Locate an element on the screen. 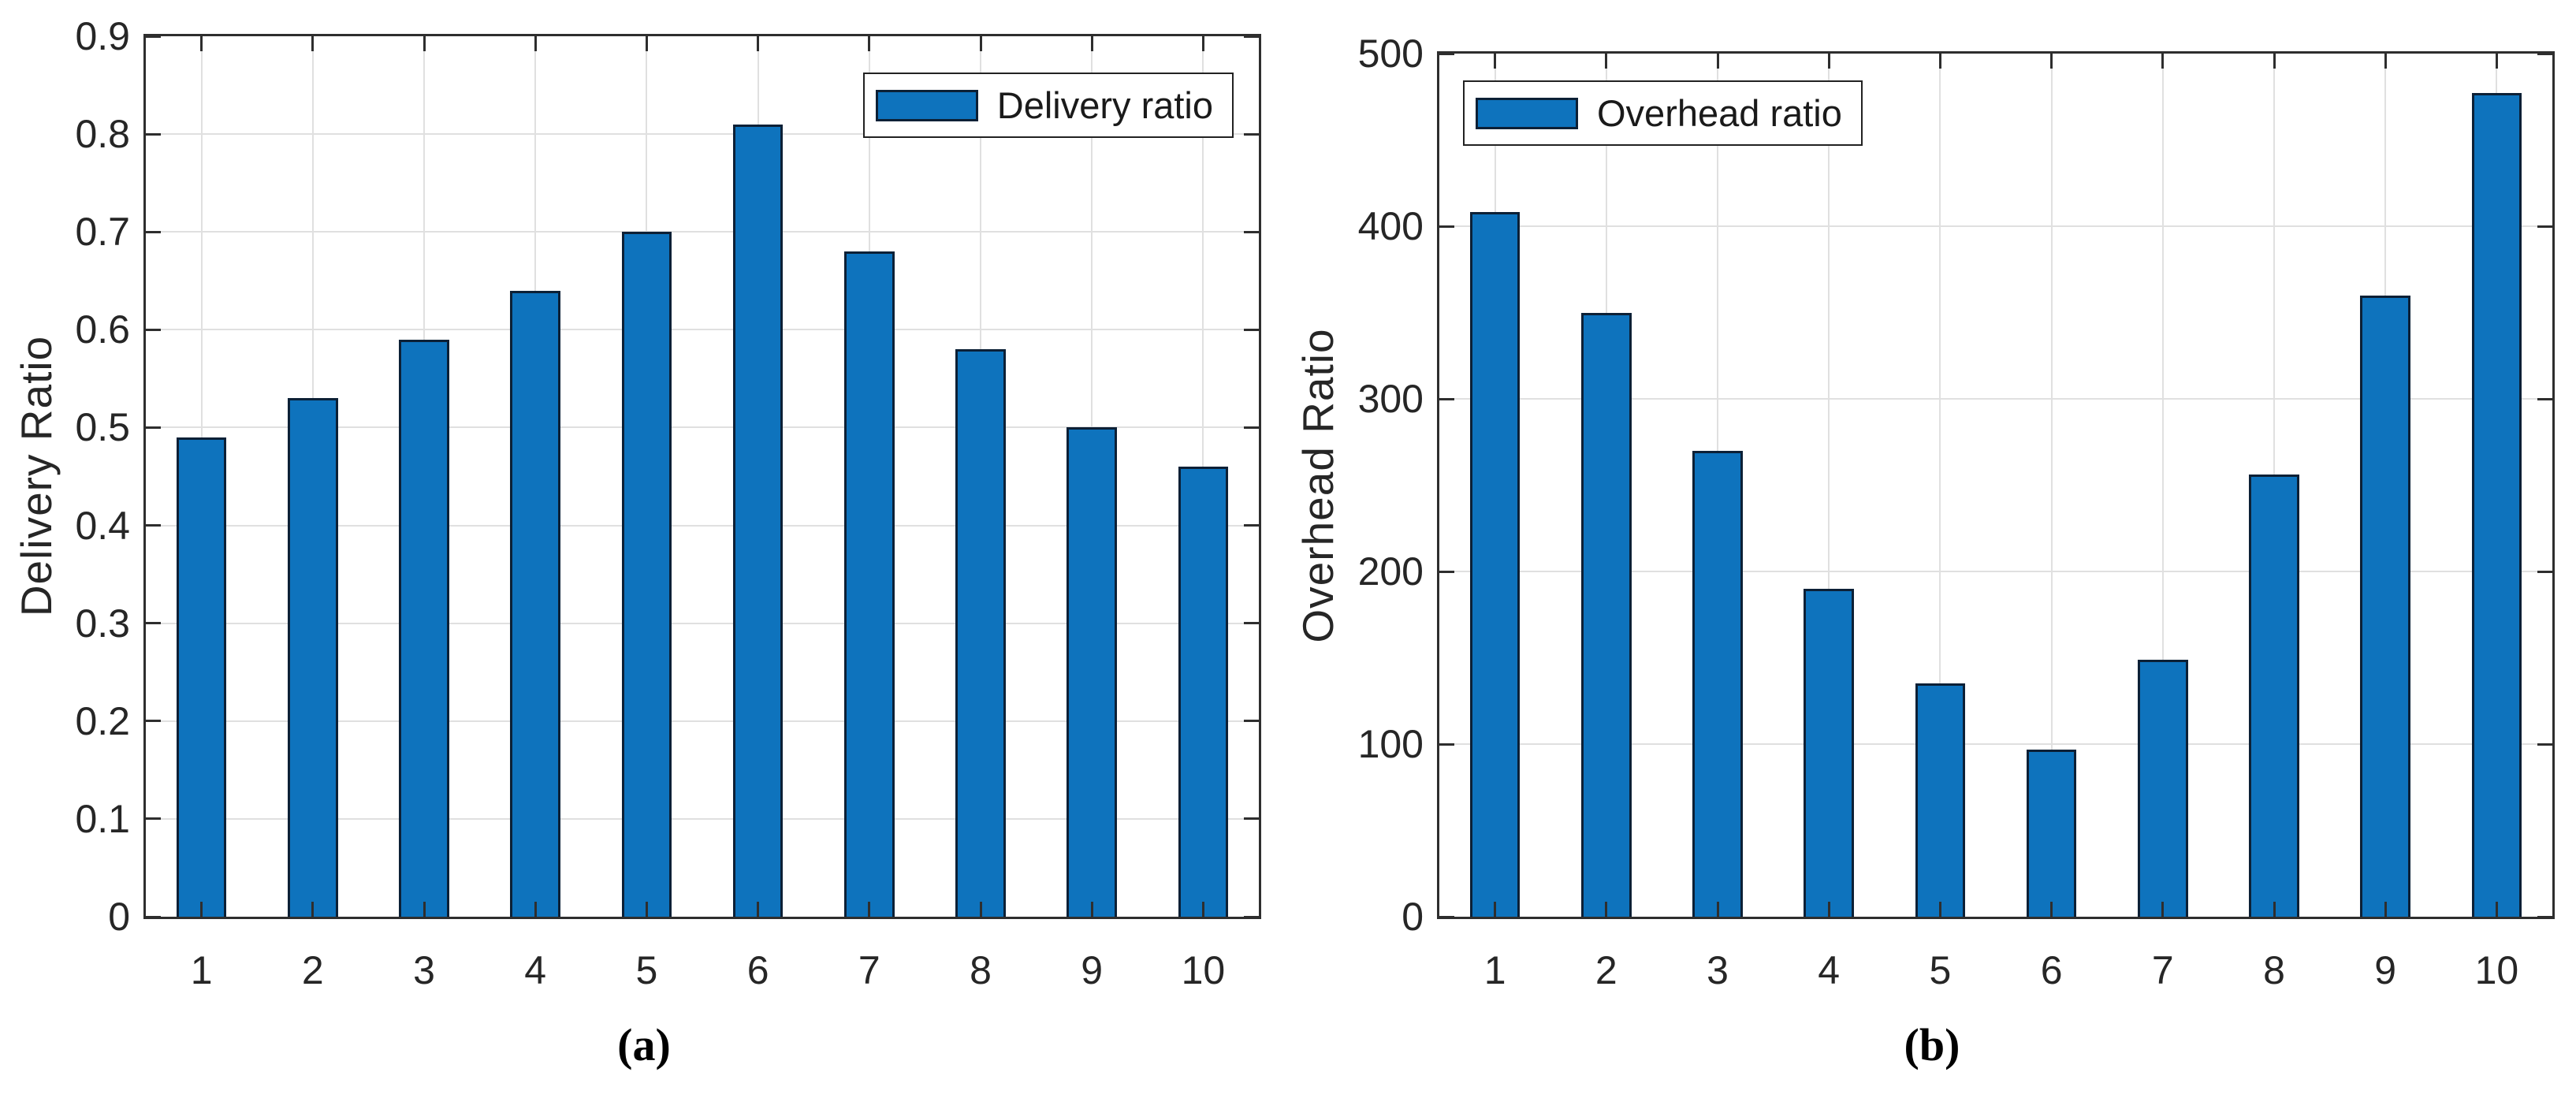  legend: Overhead ratio is located at coordinates (1663, 113).